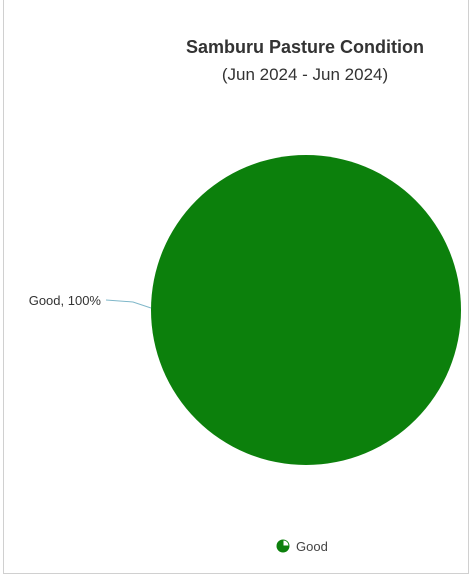  Describe the element at coordinates (283, 546) in the screenshot. I see `pie-icon` at that location.